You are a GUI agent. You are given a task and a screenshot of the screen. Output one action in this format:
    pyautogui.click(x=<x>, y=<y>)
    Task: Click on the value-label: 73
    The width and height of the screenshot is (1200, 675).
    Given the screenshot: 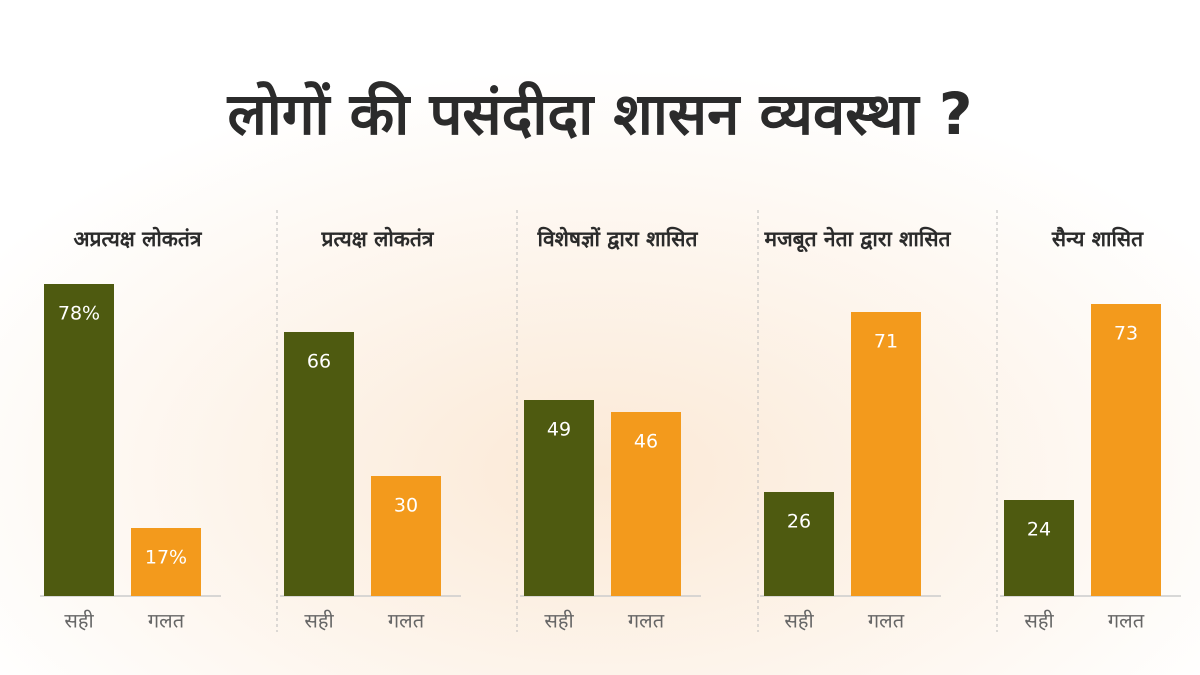 What is the action you would take?
    pyautogui.click(x=1126, y=334)
    